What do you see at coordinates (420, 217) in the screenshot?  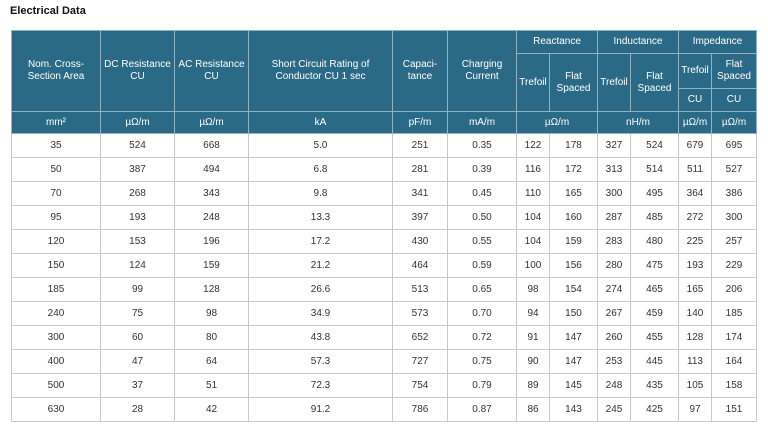 I see `cell-capacitance: 397` at bounding box center [420, 217].